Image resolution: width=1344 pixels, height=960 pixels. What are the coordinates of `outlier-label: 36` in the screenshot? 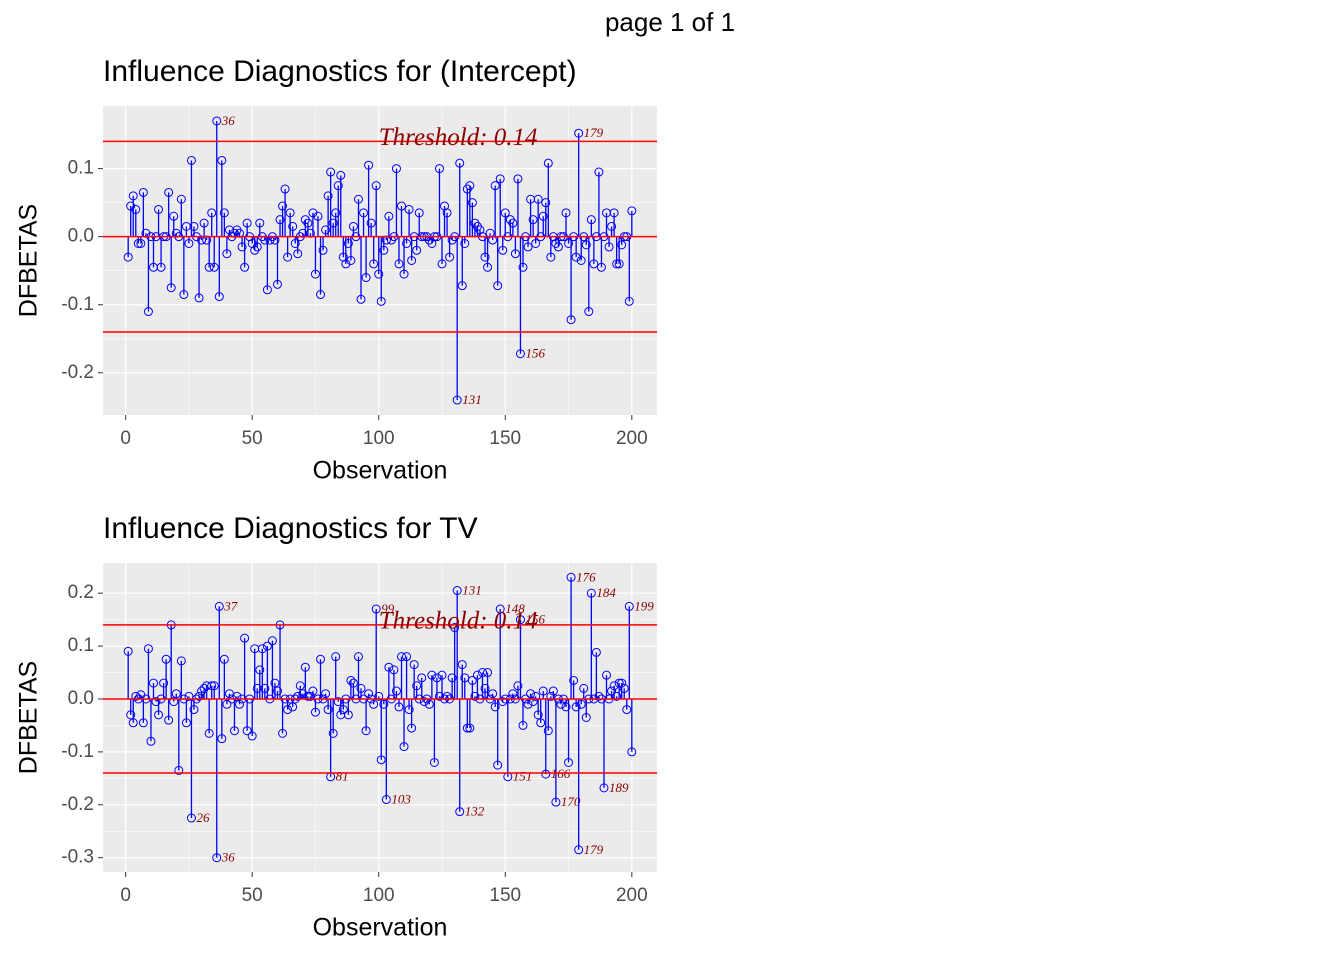 It's located at (228, 120).